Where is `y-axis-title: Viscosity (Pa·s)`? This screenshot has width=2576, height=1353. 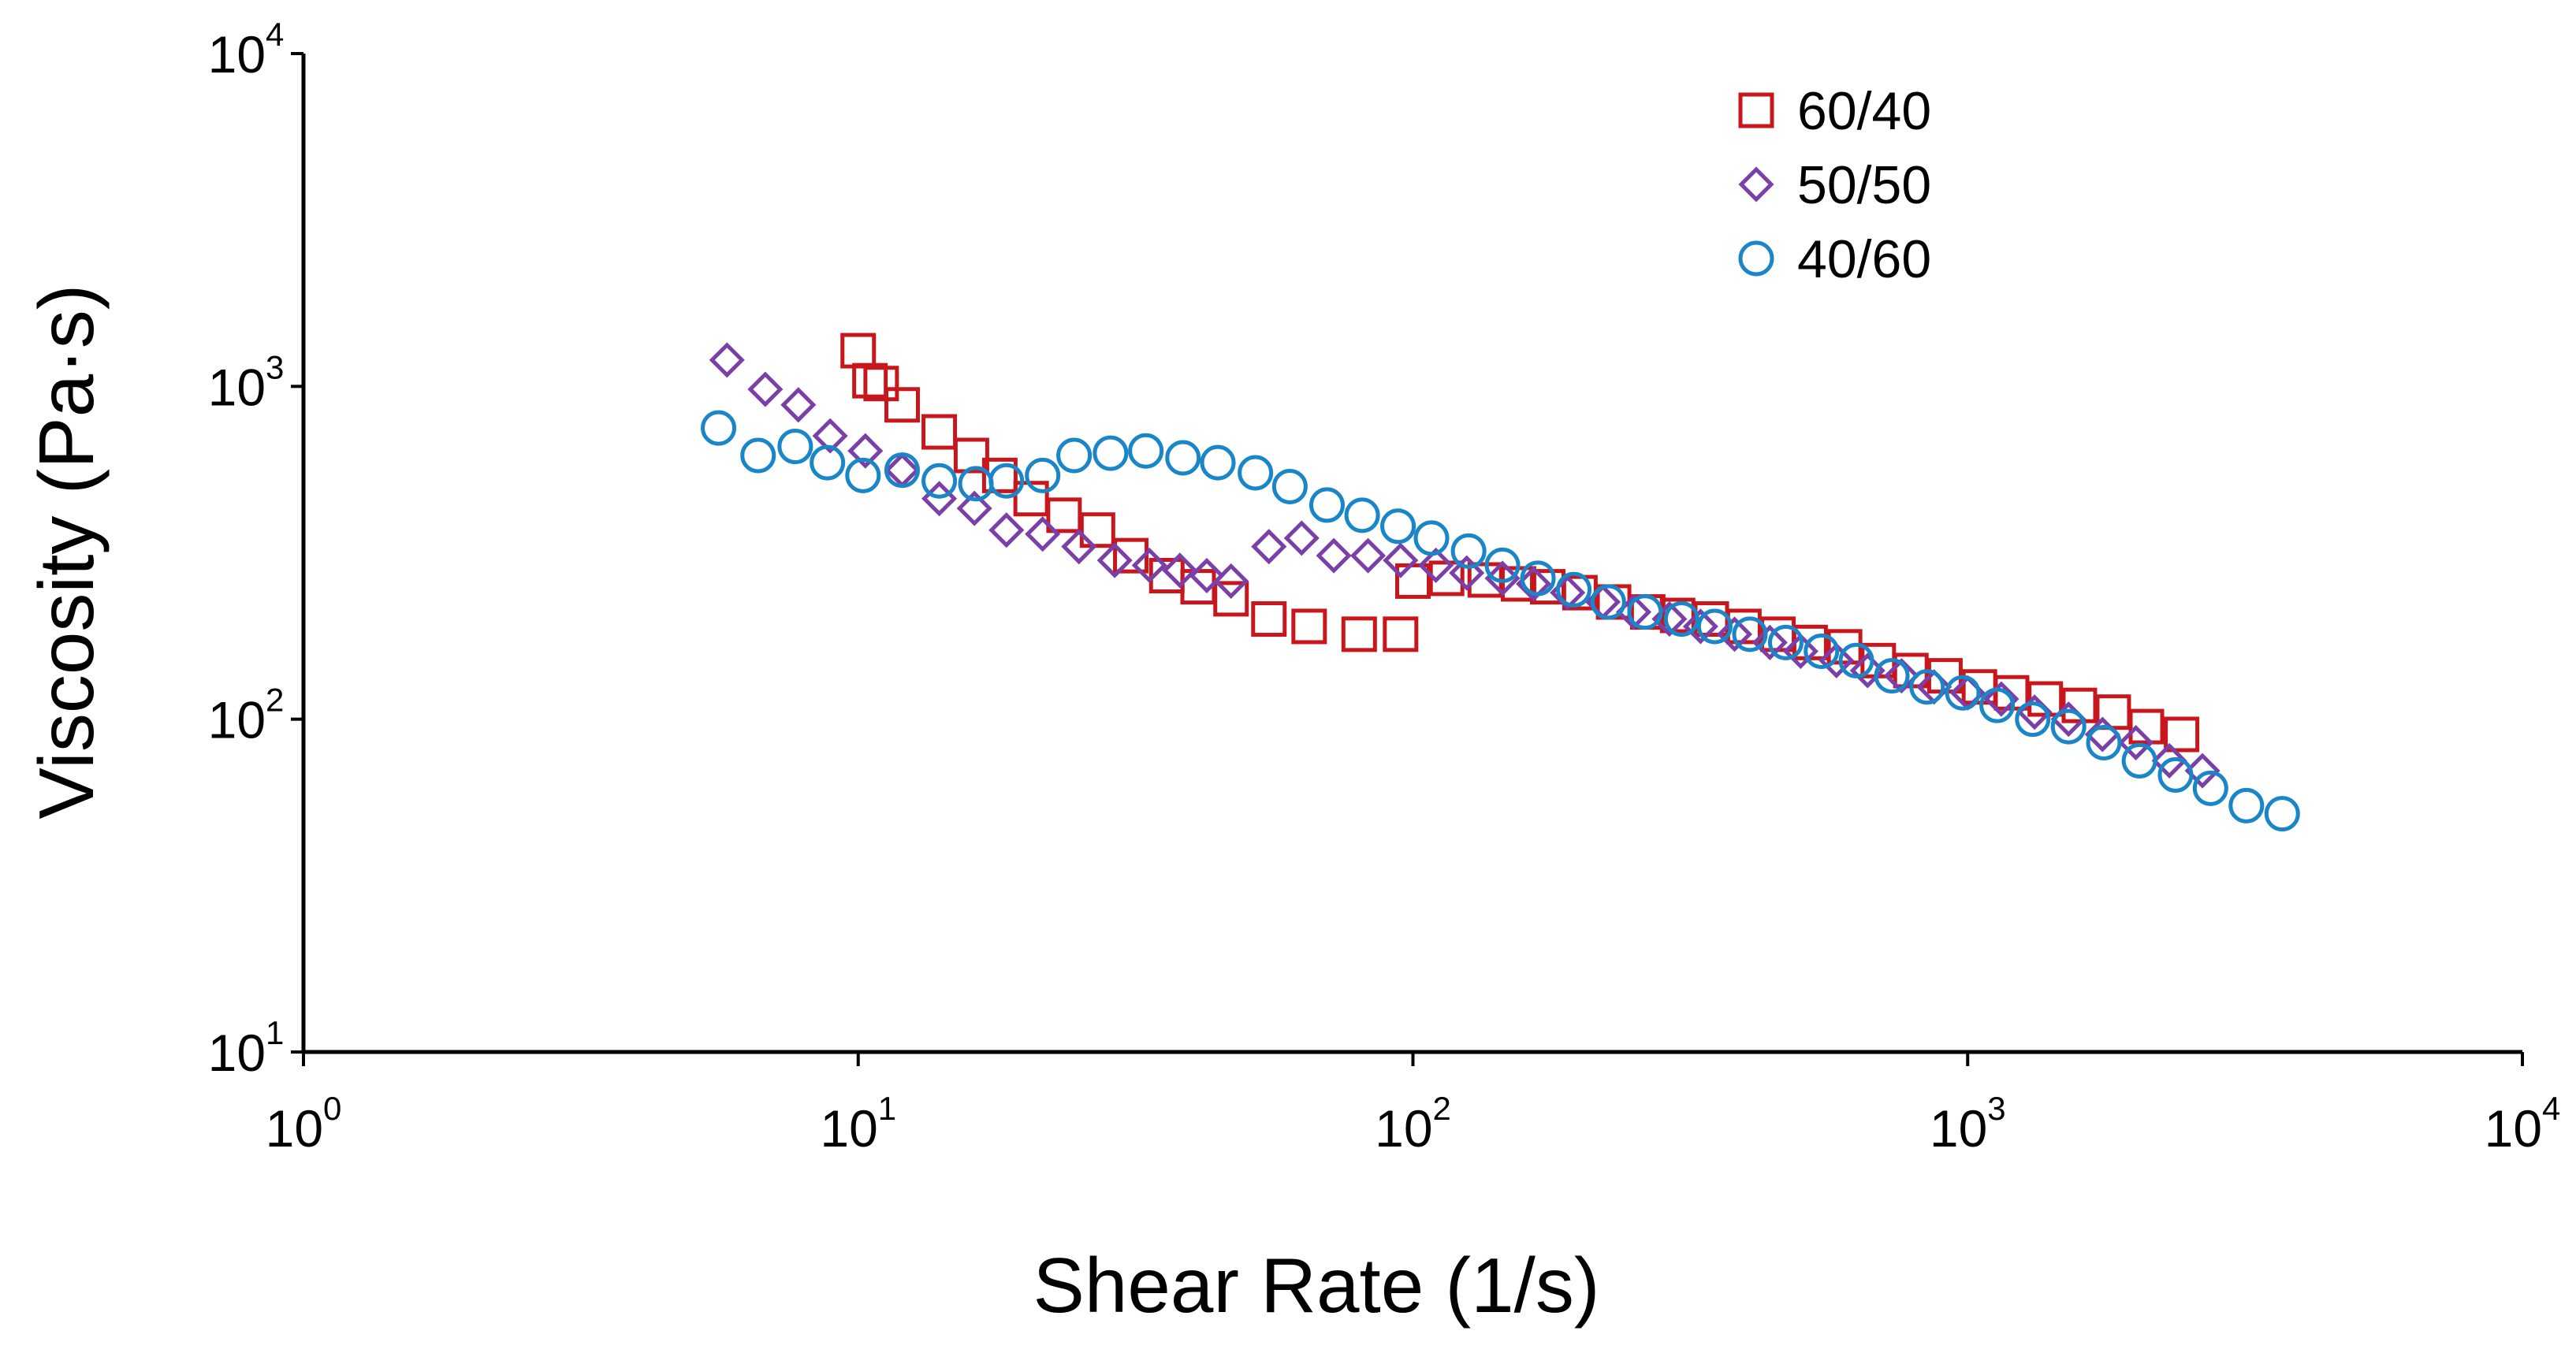
y-axis-title: Viscosity (Pa·s) is located at coordinates (66, 552).